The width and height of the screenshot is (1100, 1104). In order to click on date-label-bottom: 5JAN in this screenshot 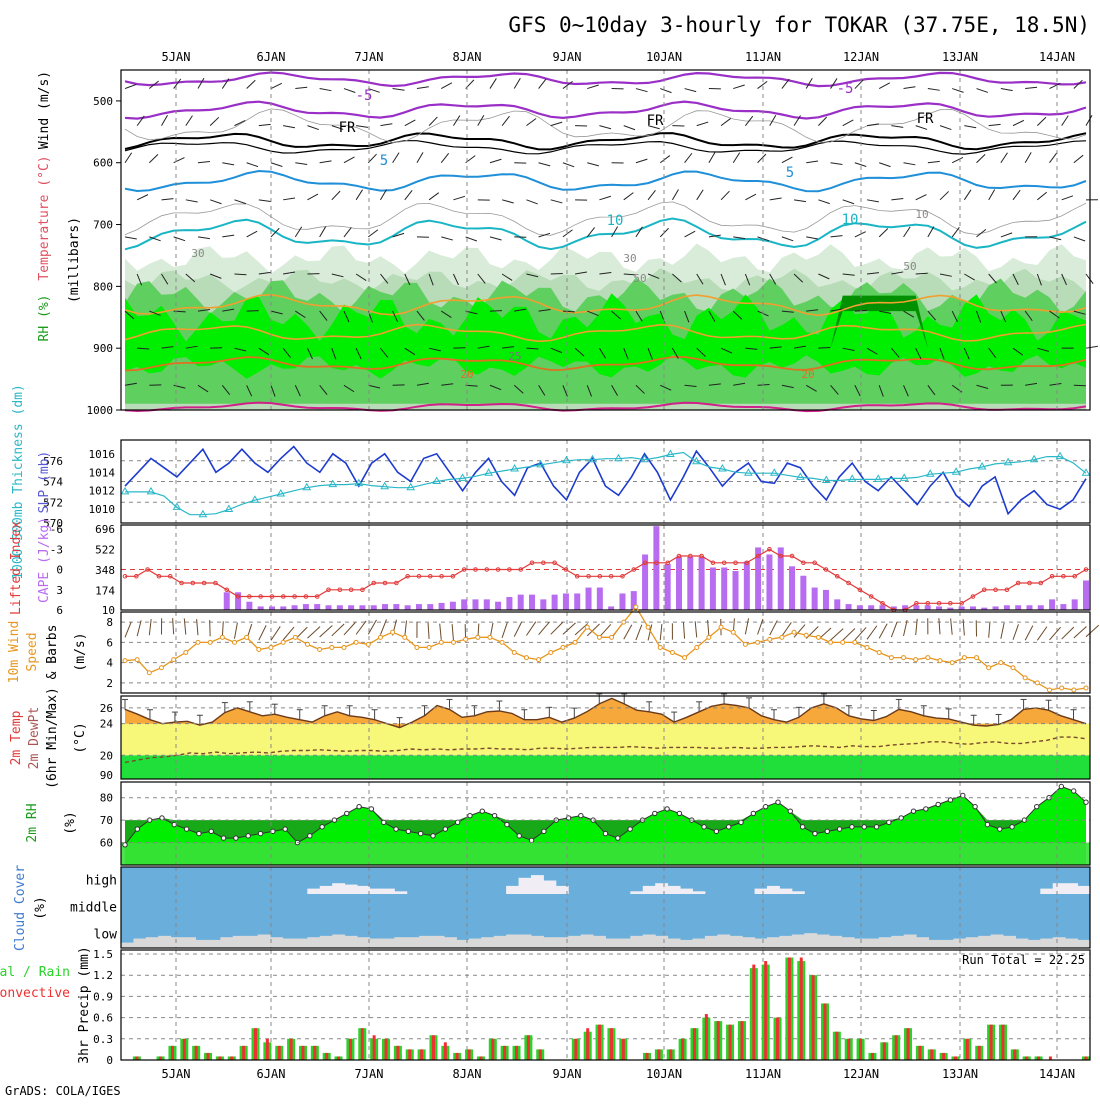, I will do `click(176, 1074)`.